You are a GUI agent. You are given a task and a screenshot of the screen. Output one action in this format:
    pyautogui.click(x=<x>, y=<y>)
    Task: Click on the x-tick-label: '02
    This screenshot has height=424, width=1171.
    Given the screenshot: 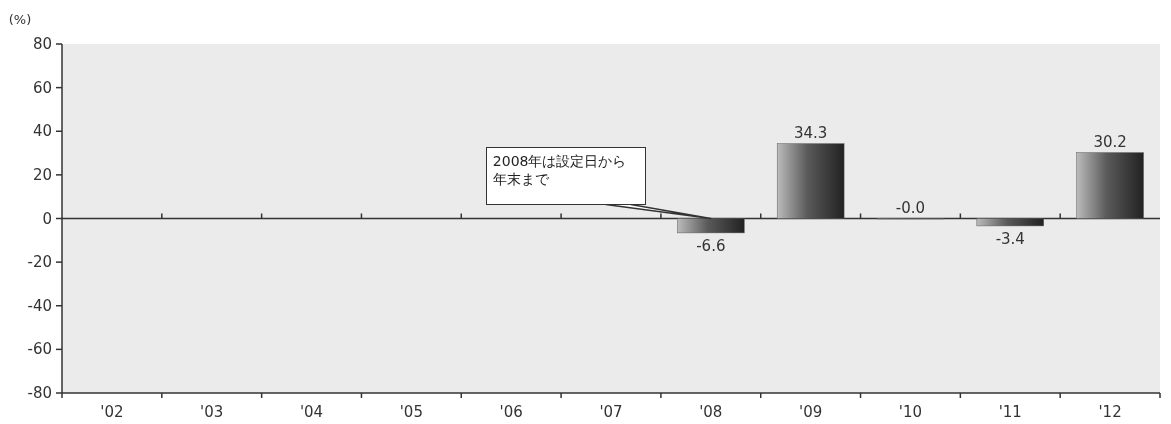 What is the action you would take?
    pyautogui.click(x=112, y=412)
    